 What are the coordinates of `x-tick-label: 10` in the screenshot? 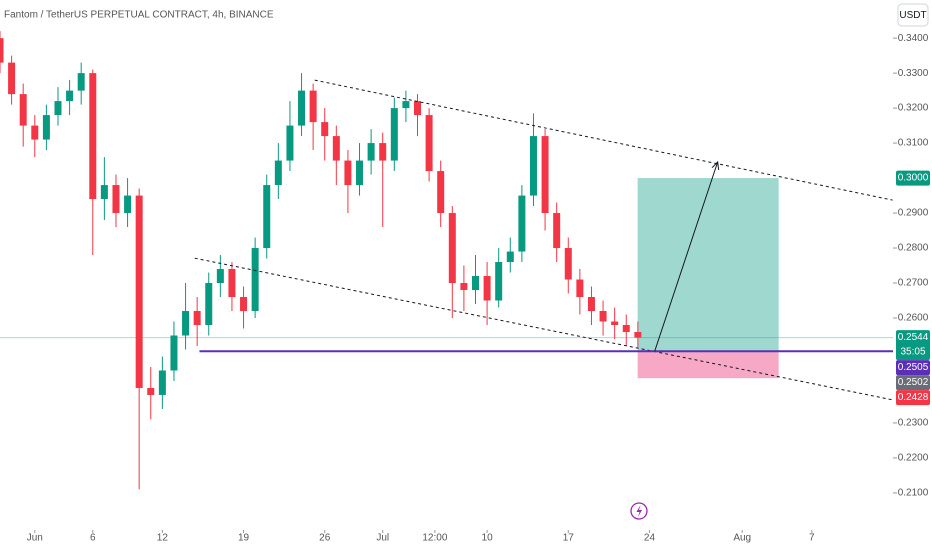 It's located at (488, 538).